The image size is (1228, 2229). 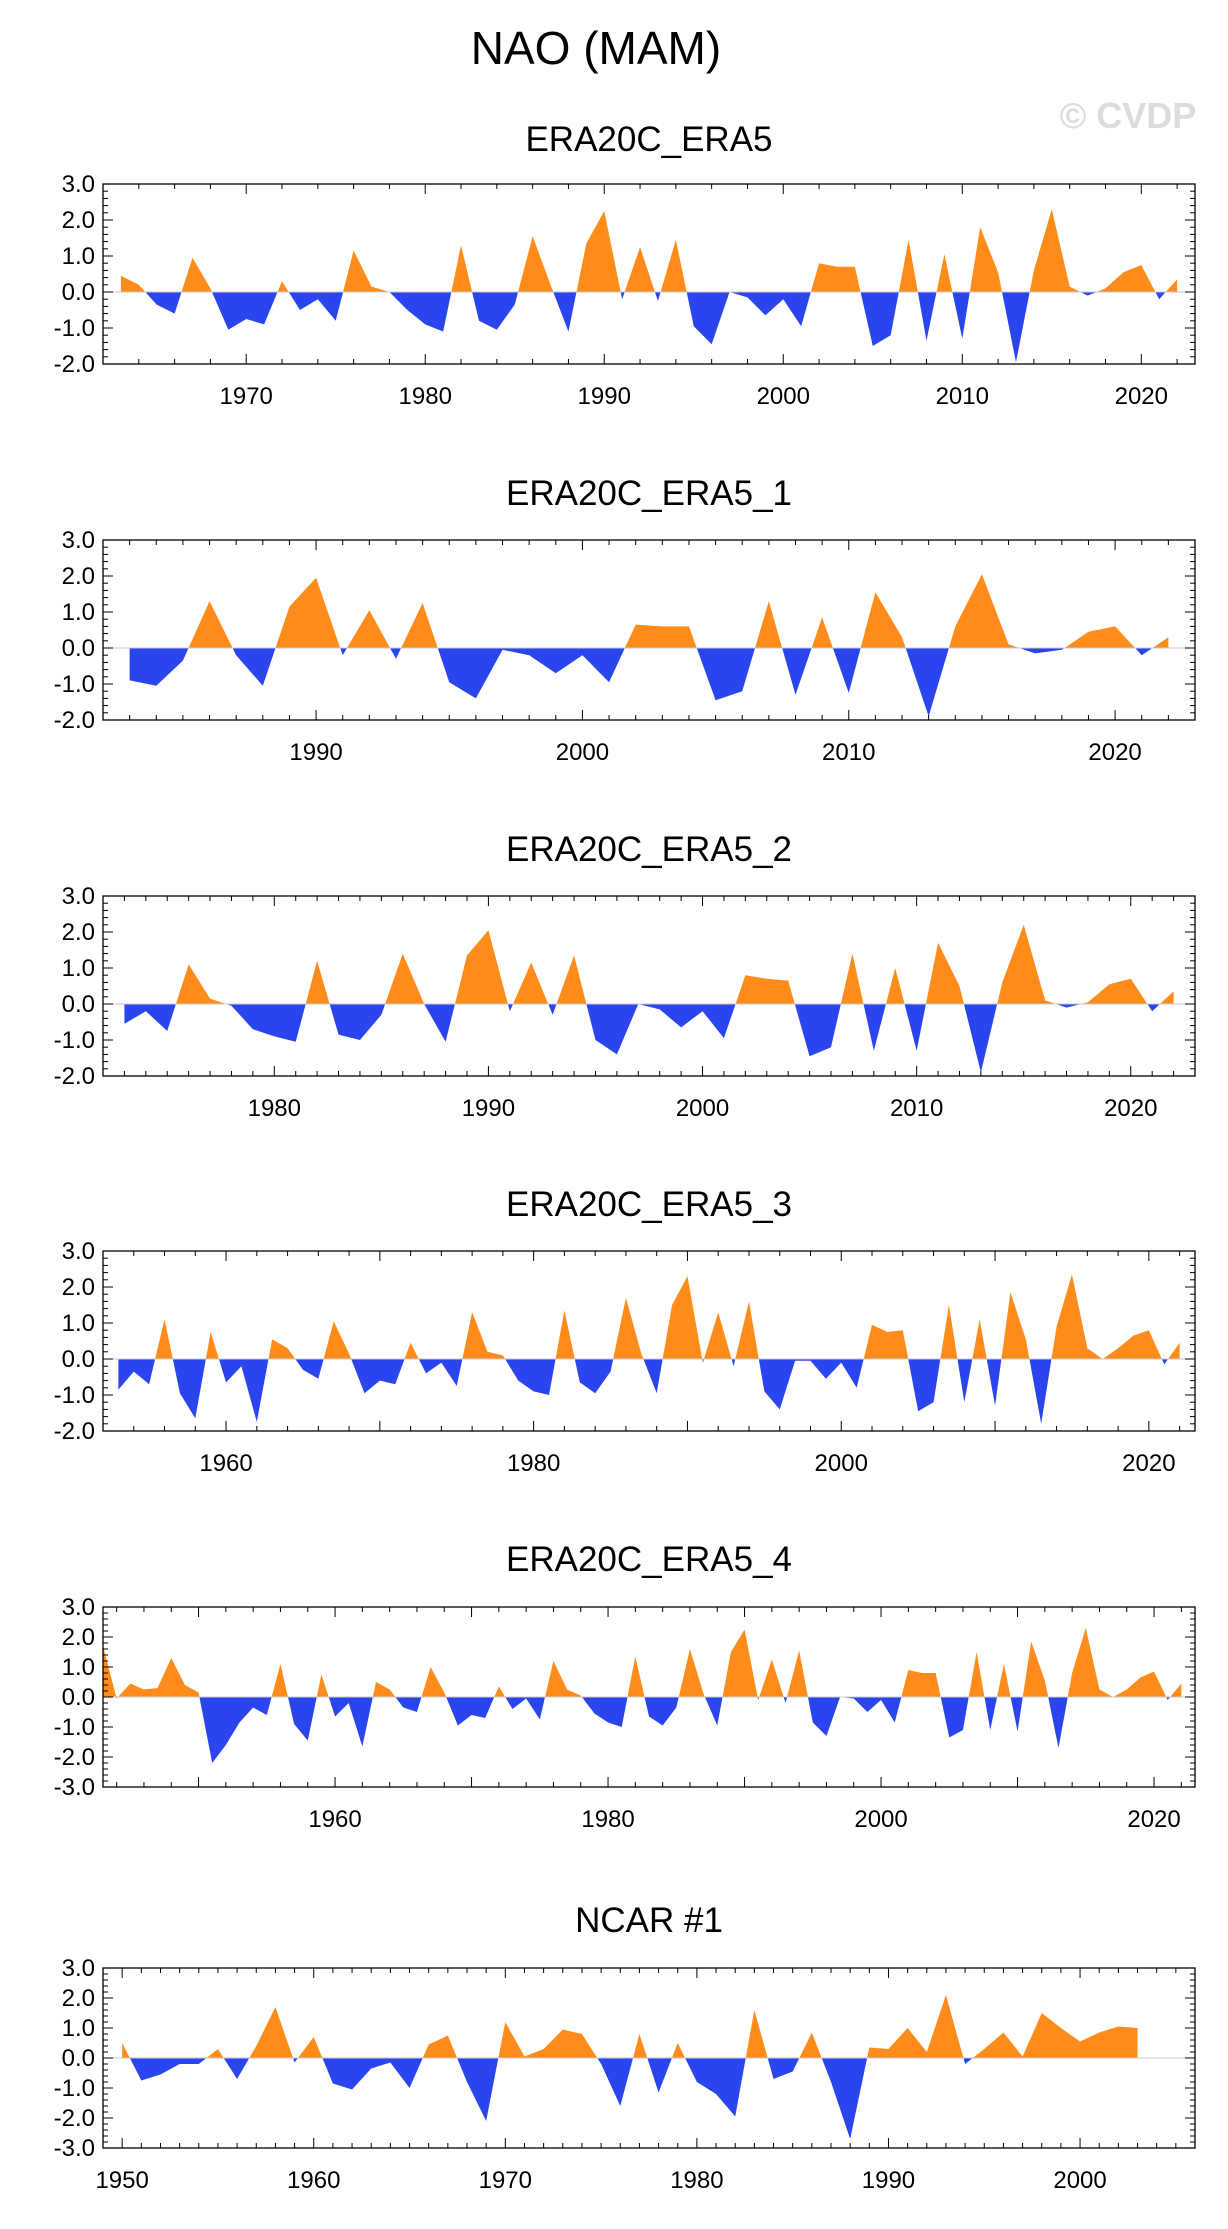 What do you see at coordinates (649, 493) in the screenshot?
I see `panel-title: ERA20C_ERA5_1` at bounding box center [649, 493].